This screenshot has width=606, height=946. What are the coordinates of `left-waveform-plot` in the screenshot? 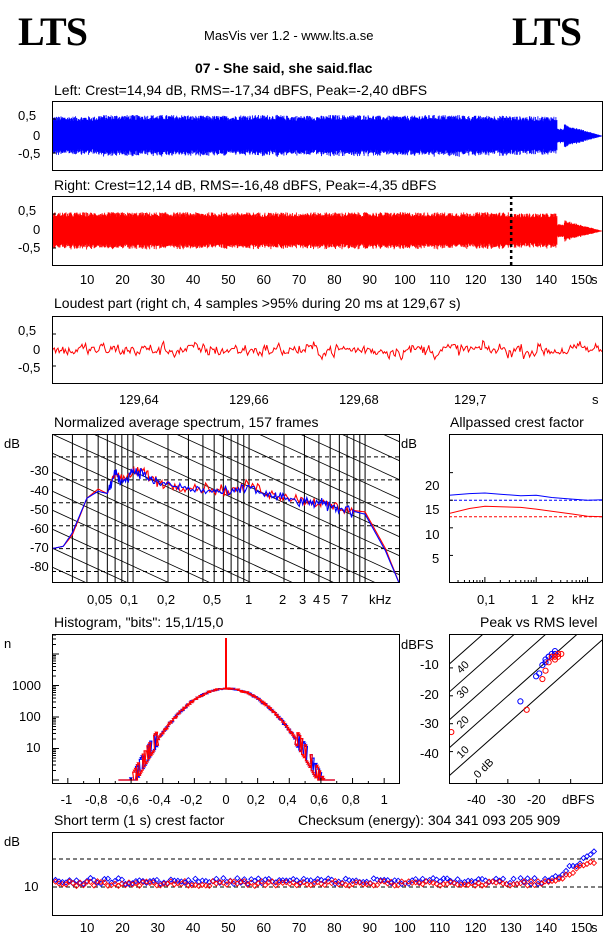 It's located at (327, 136).